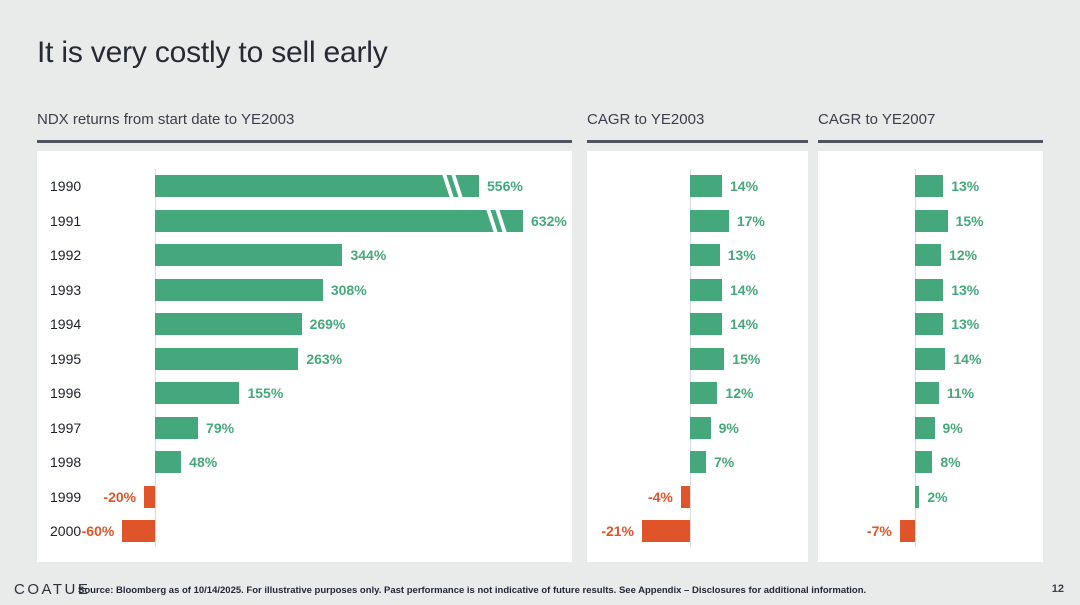 Image resolution: width=1080 pixels, height=605 pixels. Describe the element at coordinates (203, 462) in the screenshot. I see `value-label: 48%` at that location.